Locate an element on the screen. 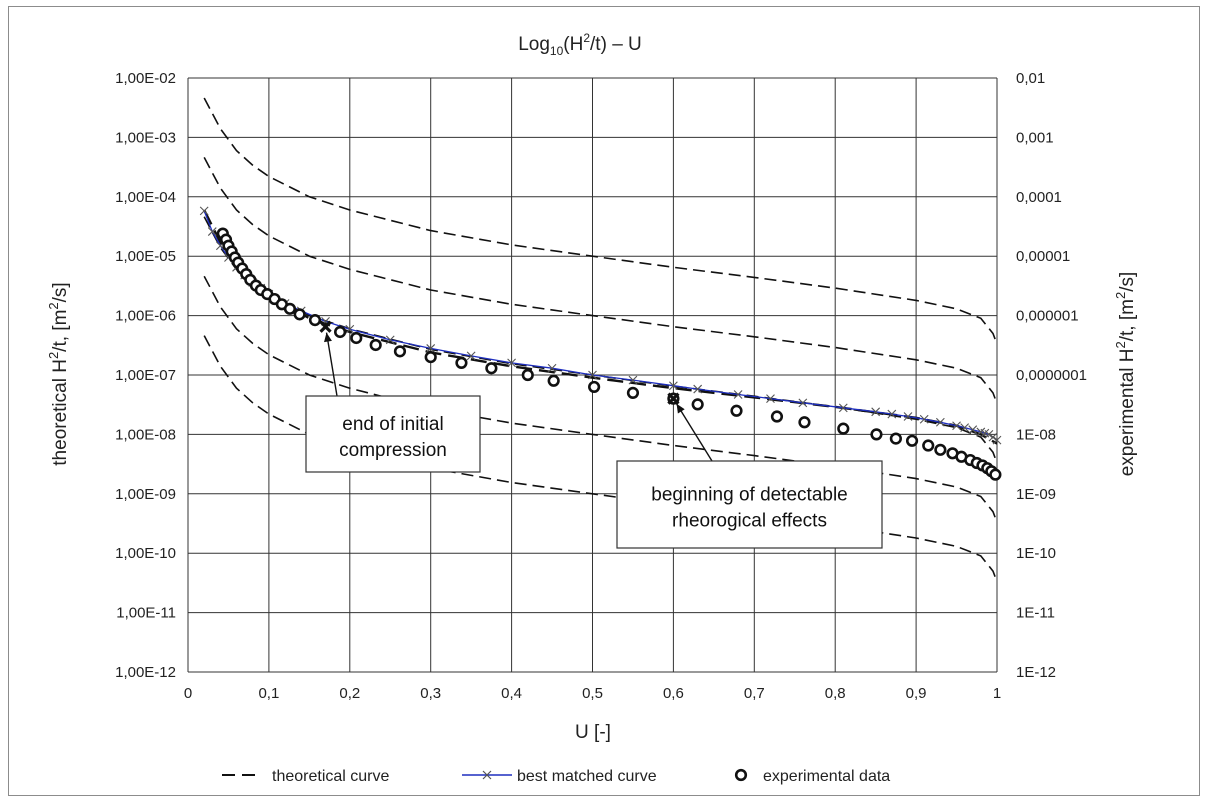 The image size is (1208, 803). y-tick-label-right: 1E-08 is located at coordinates (1036, 434).